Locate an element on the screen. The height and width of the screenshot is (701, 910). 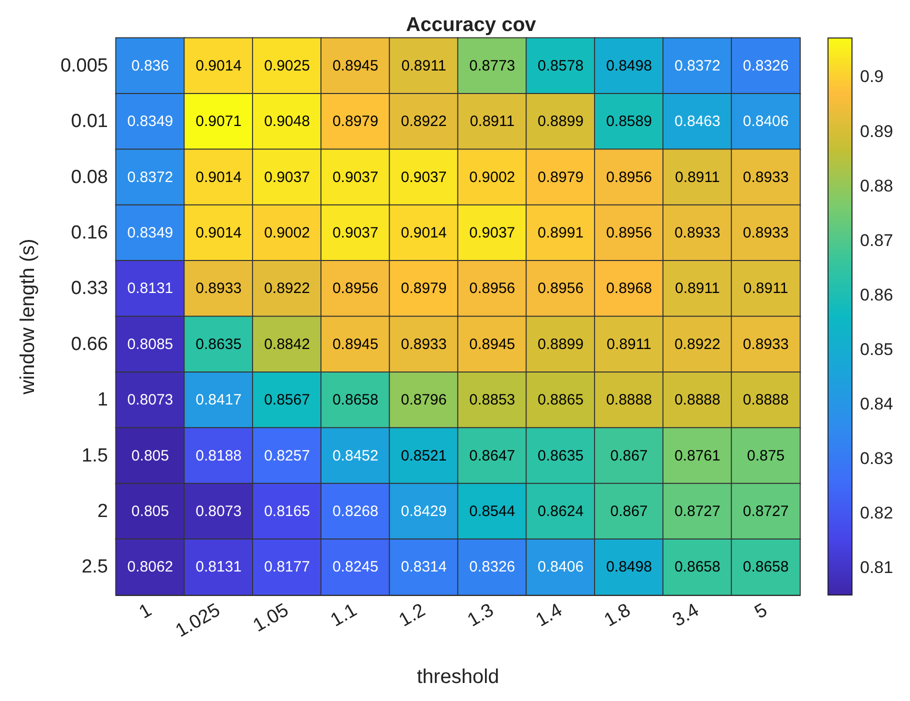
y-tick-label: 0.16 is located at coordinates (89, 233).